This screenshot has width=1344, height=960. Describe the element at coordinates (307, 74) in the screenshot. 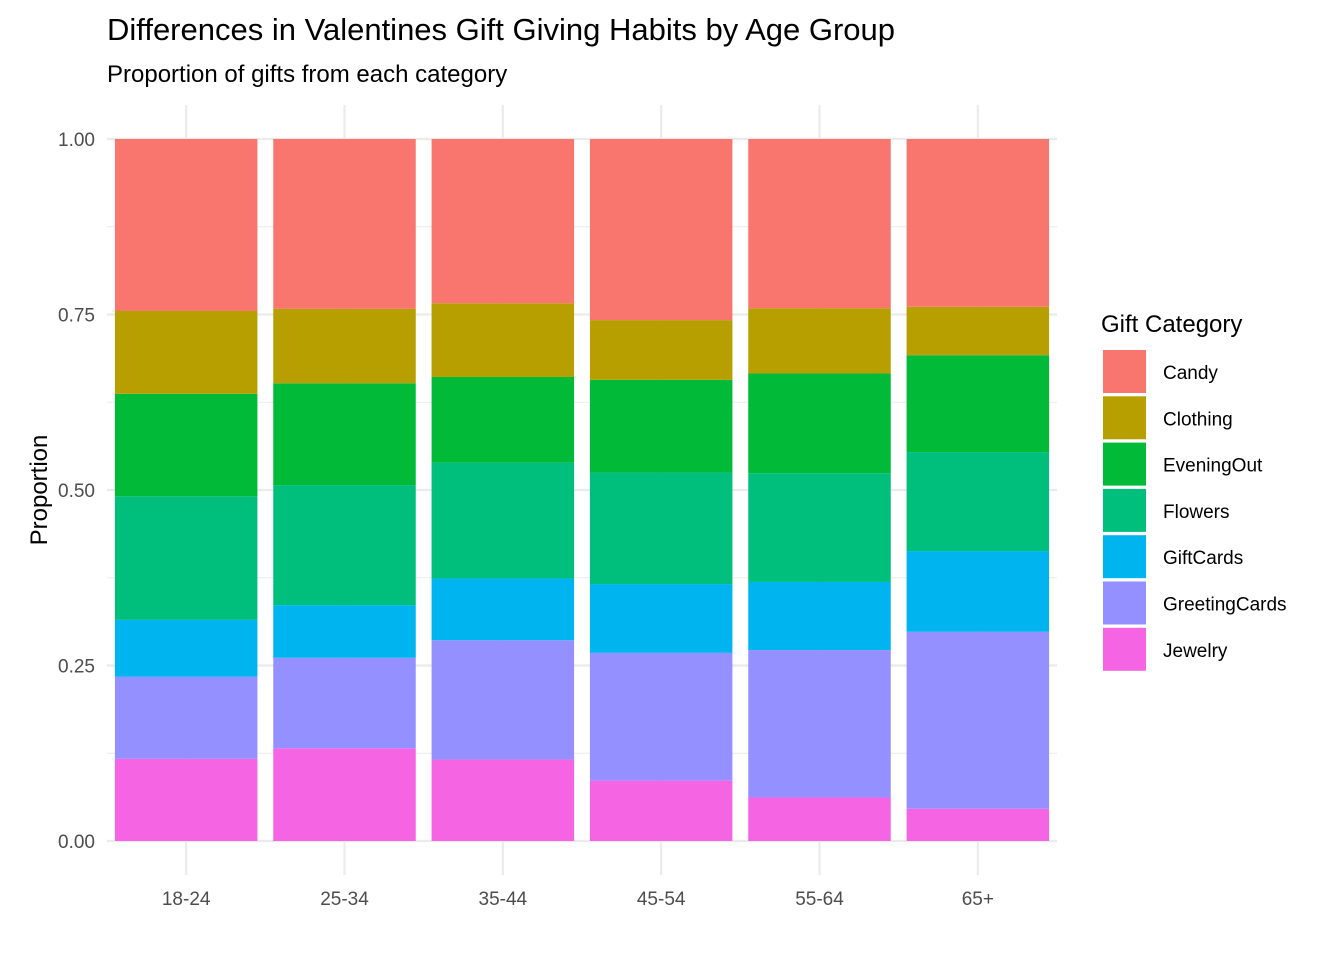

I see `chart-subtitle: Proportion of gifts from each category` at that location.